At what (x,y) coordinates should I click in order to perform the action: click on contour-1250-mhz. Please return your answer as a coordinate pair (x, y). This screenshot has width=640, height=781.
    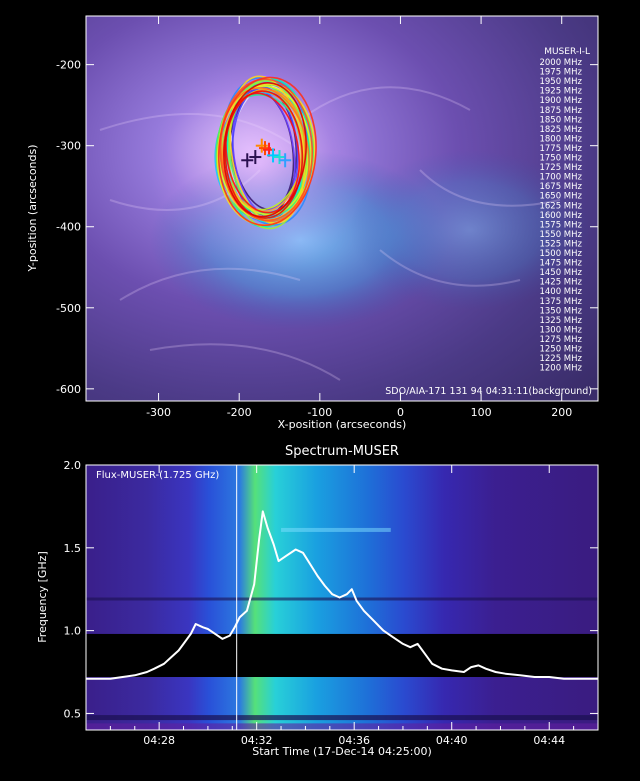
    Looking at the image, I should click on (262, 153).